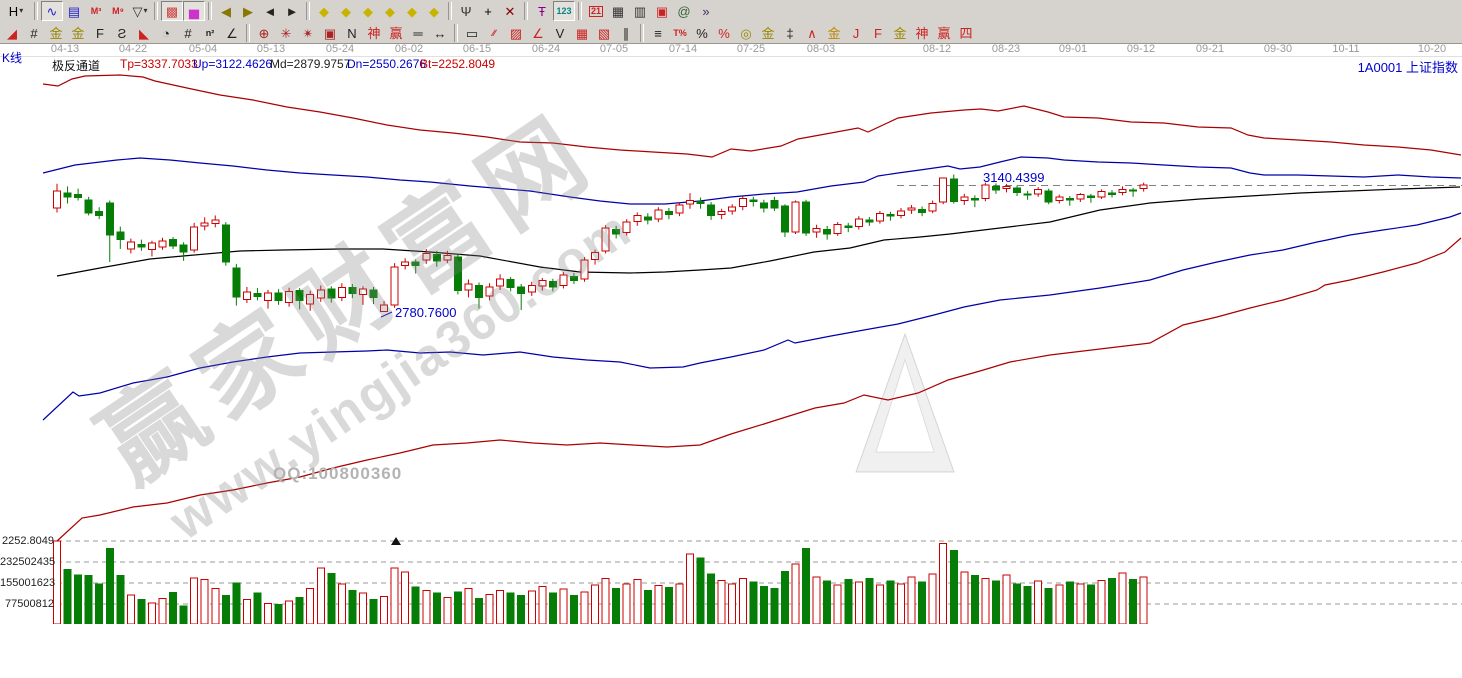 The width and height of the screenshot is (1462, 678). Describe the element at coordinates (856, 33) in the screenshot. I see `j-angle-button: J` at that location.